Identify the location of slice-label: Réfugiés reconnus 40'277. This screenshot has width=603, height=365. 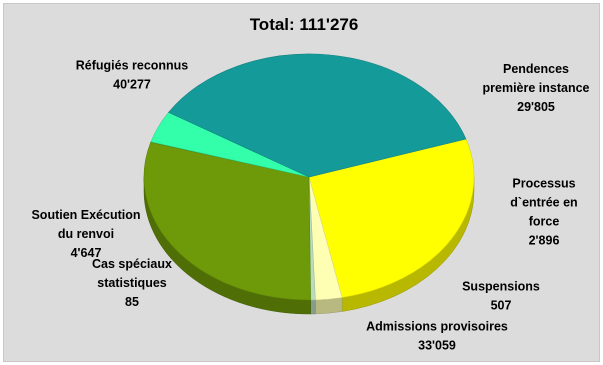
(132, 75).